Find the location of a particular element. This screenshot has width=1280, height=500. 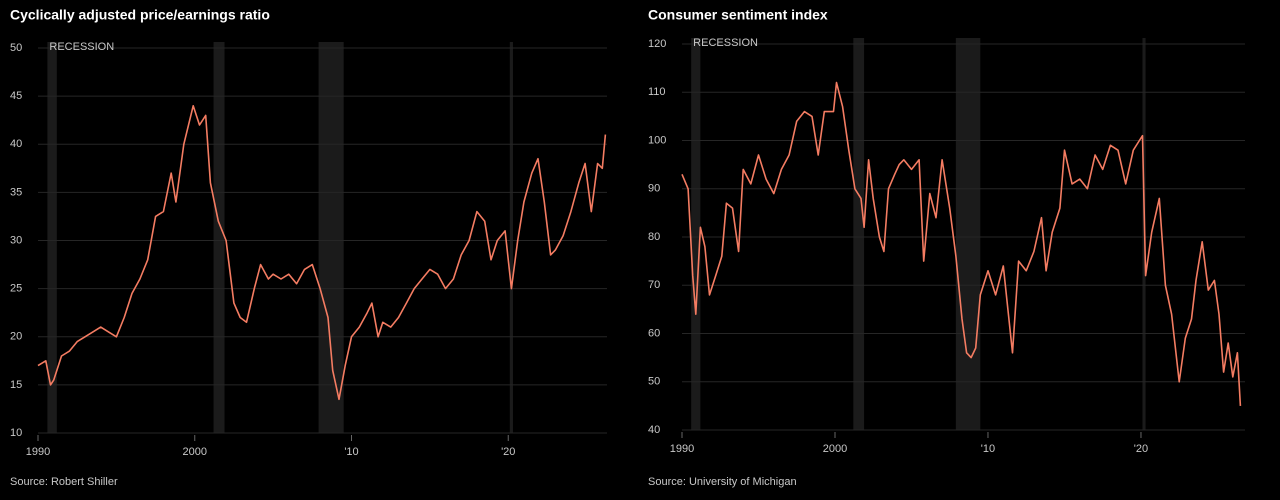

y-tick-label: 20 is located at coordinates (16, 337).